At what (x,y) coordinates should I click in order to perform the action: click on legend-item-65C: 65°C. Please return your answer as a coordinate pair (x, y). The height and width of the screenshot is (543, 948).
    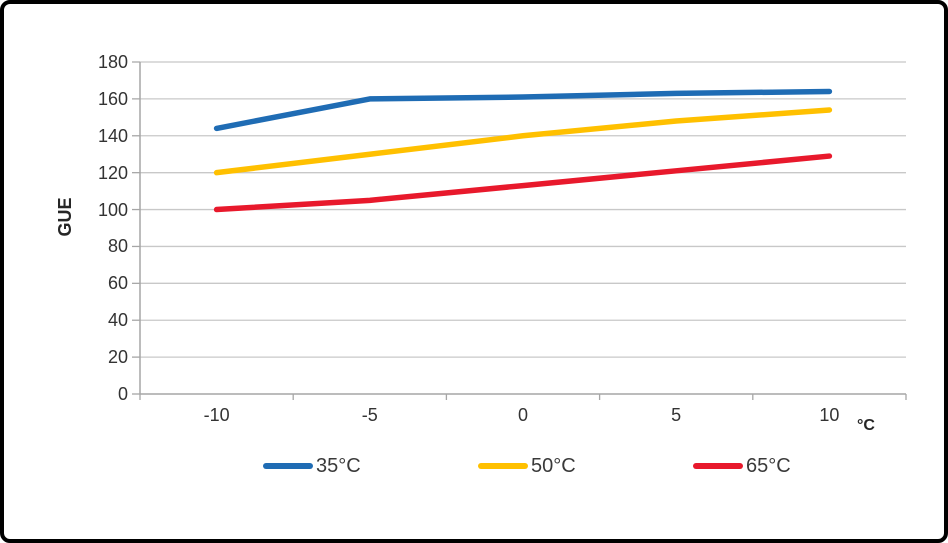
    Looking at the image, I should click on (742, 466).